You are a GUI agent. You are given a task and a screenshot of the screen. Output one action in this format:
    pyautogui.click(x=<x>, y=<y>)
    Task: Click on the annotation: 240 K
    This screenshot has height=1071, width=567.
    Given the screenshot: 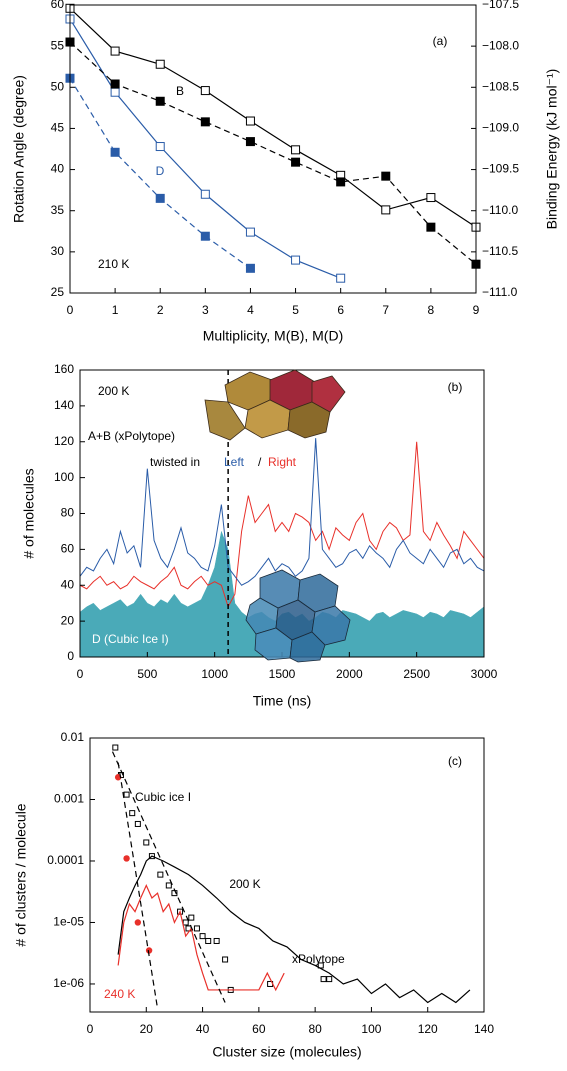 What is the action you would take?
    pyautogui.click(x=119, y=994)
    